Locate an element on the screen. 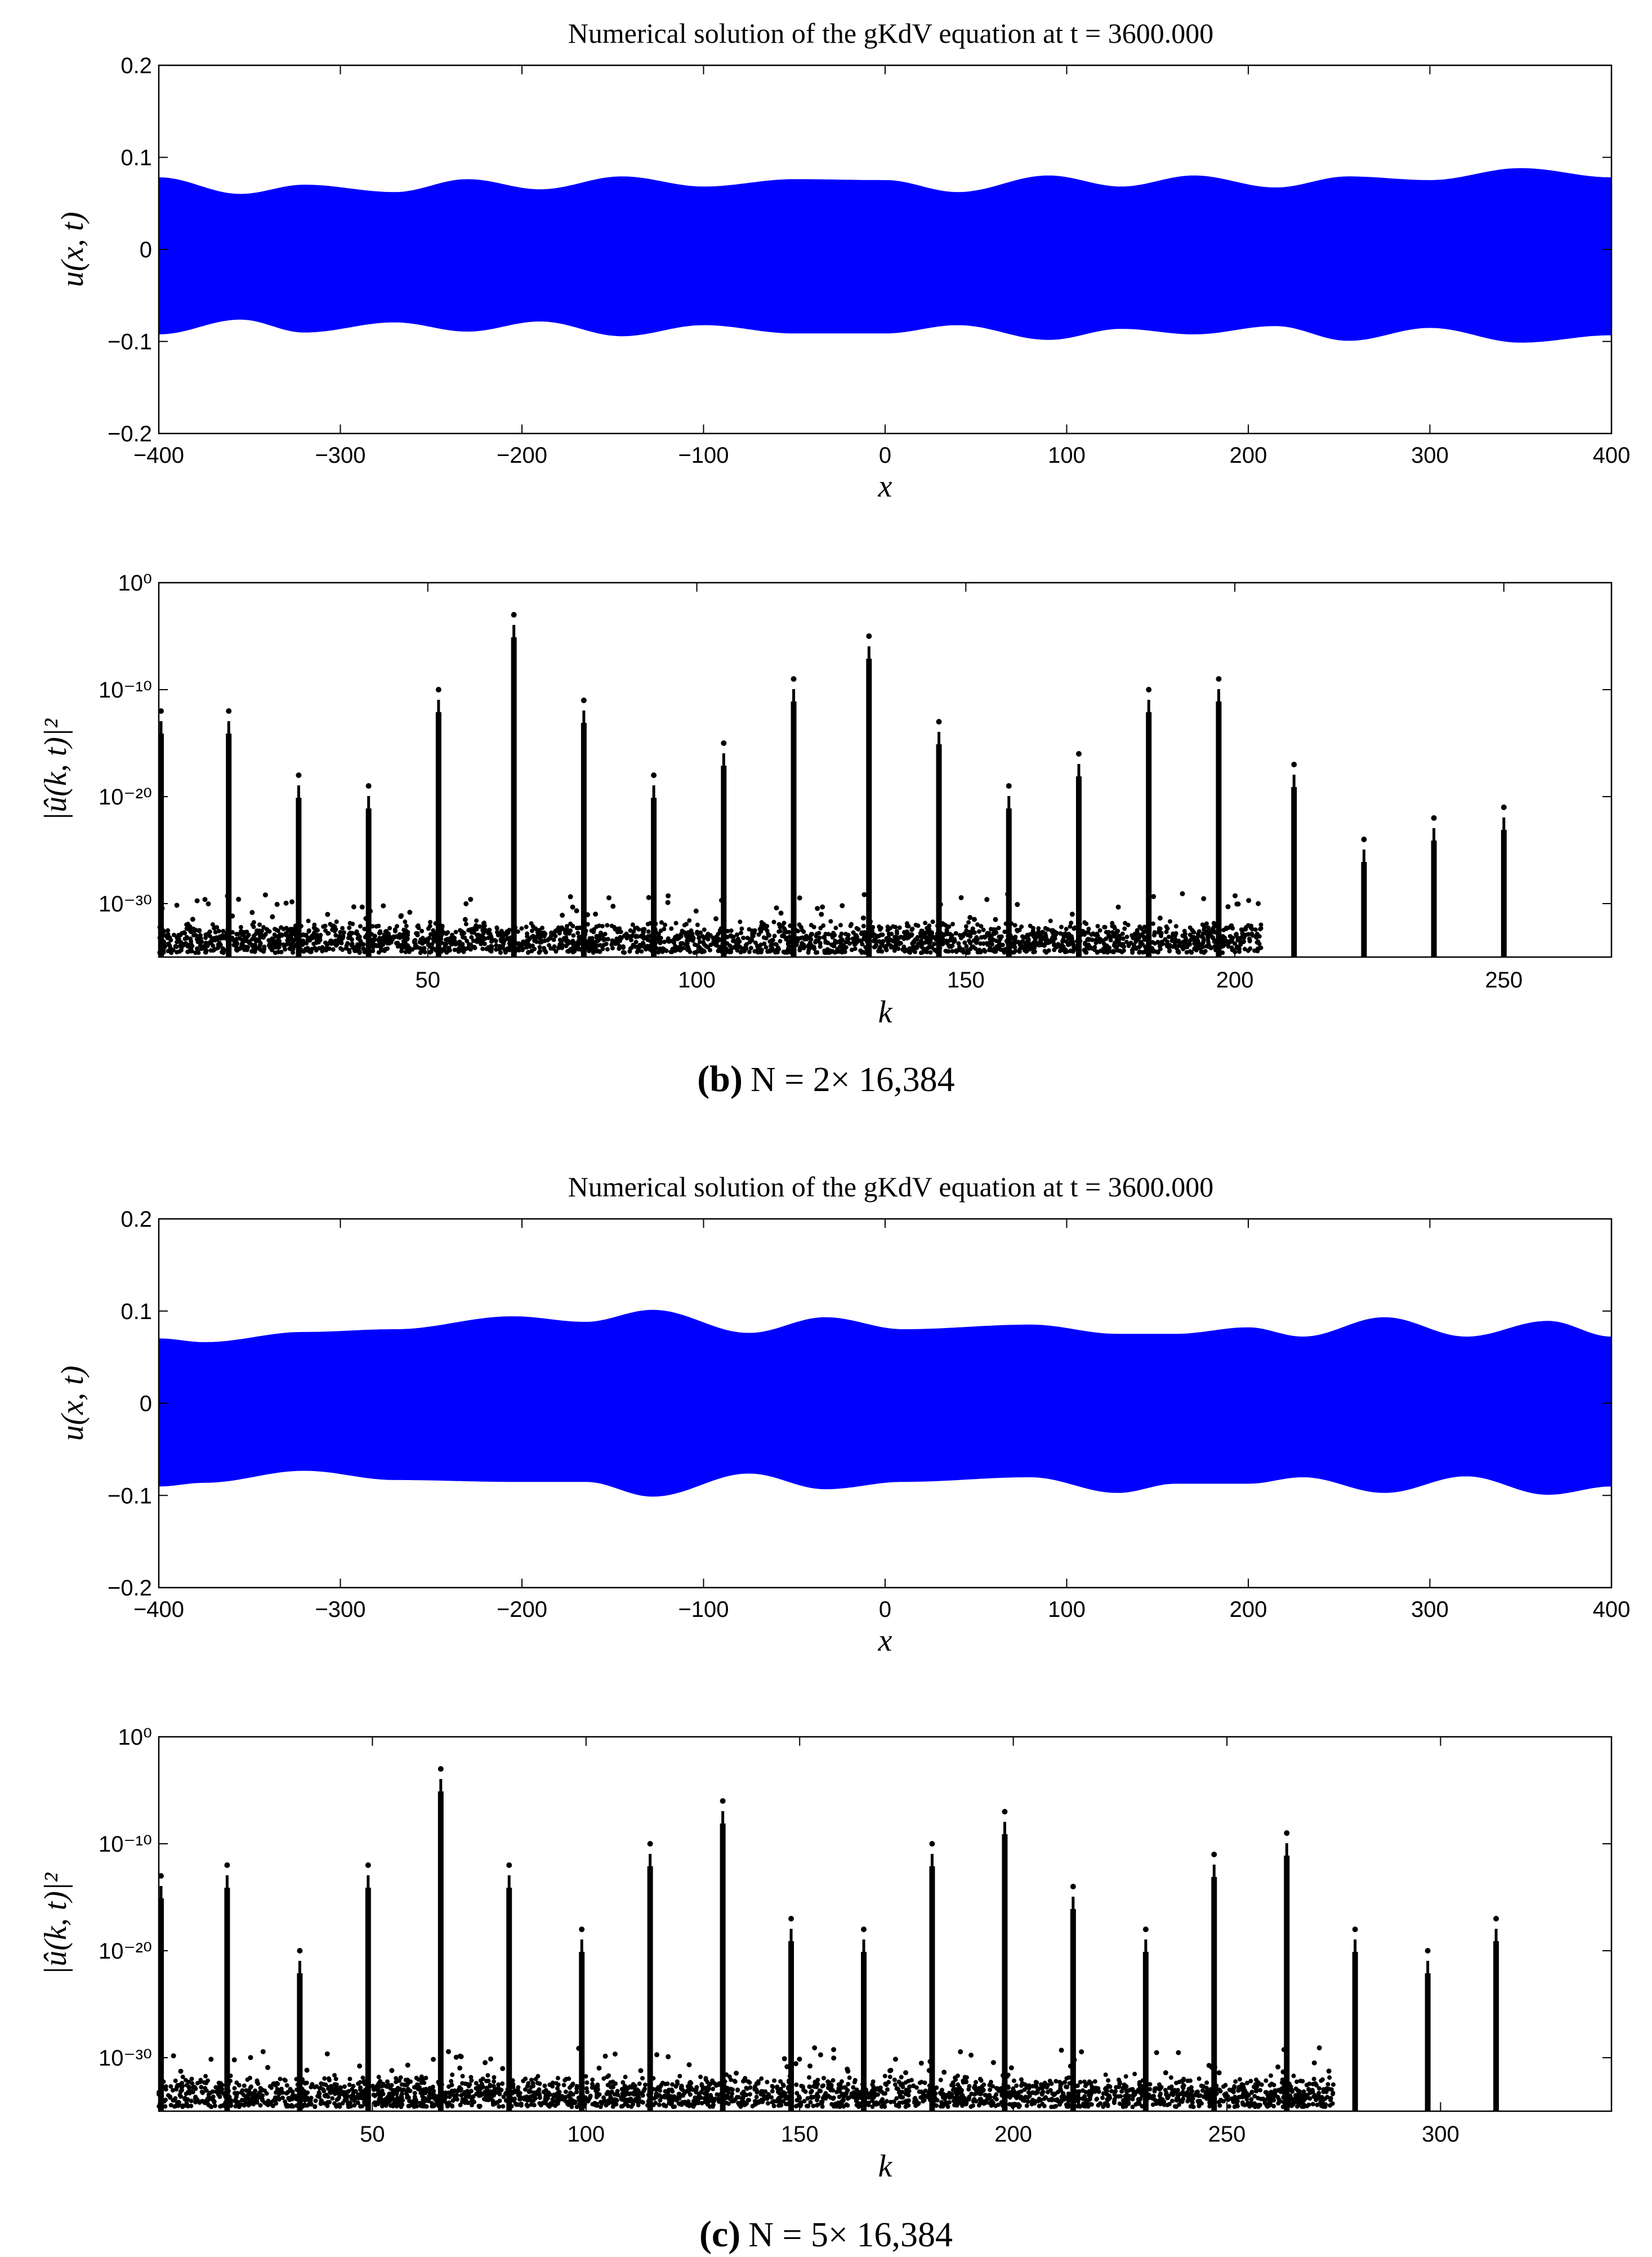 The height and width of the screenshot is (2257, 1652). caption-label: (c) is located at coordinates (720, 2234).